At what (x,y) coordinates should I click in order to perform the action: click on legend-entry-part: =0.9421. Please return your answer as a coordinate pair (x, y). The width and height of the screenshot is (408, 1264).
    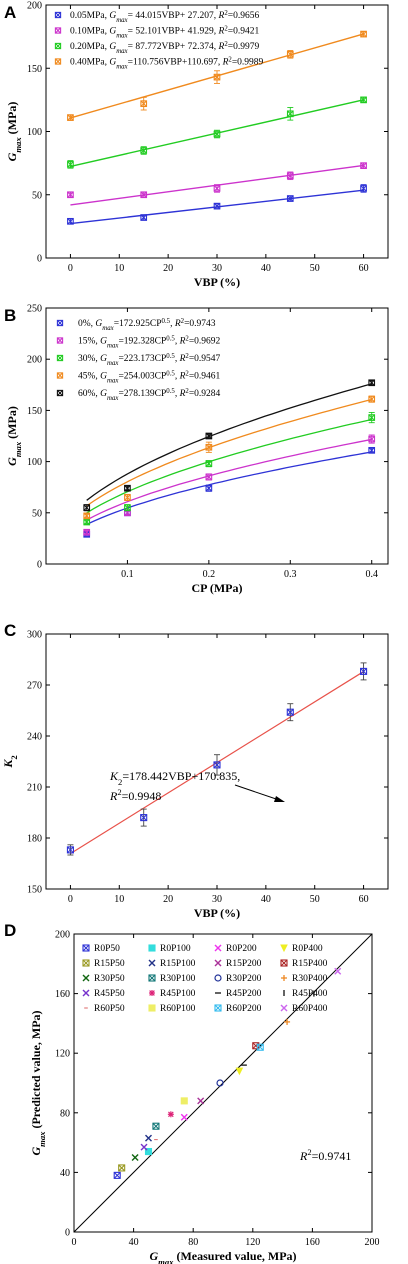
    Looking at the image, I should click on (244, 32).